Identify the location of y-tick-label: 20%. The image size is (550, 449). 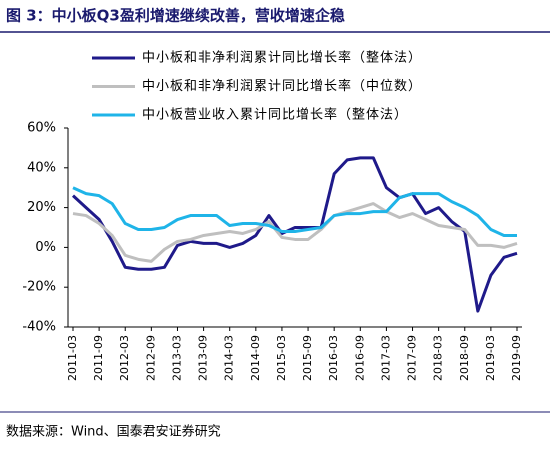
(41, 207).